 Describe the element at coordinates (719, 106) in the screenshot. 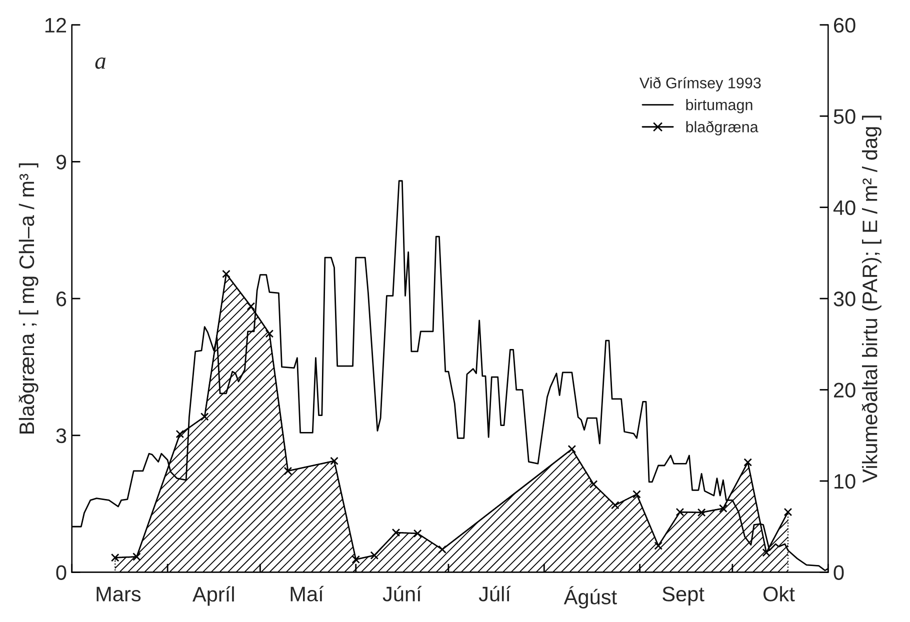

I see `legend-label: birtumagn` at that location.